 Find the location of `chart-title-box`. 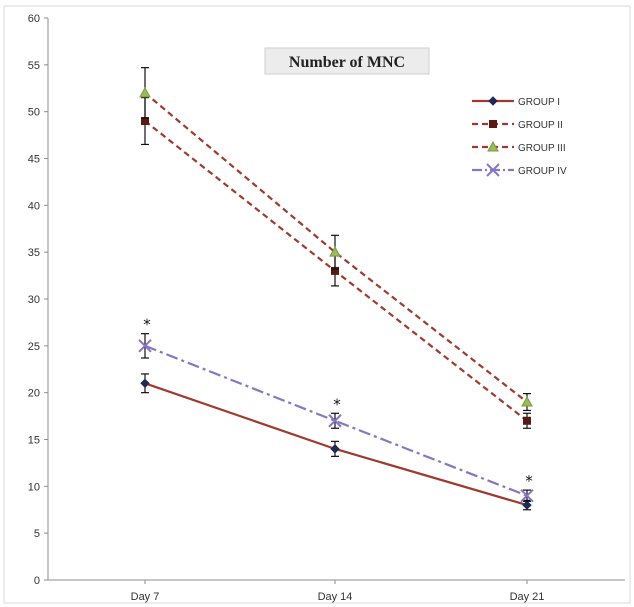

chart-title-box is located at coordinates (347, 61).